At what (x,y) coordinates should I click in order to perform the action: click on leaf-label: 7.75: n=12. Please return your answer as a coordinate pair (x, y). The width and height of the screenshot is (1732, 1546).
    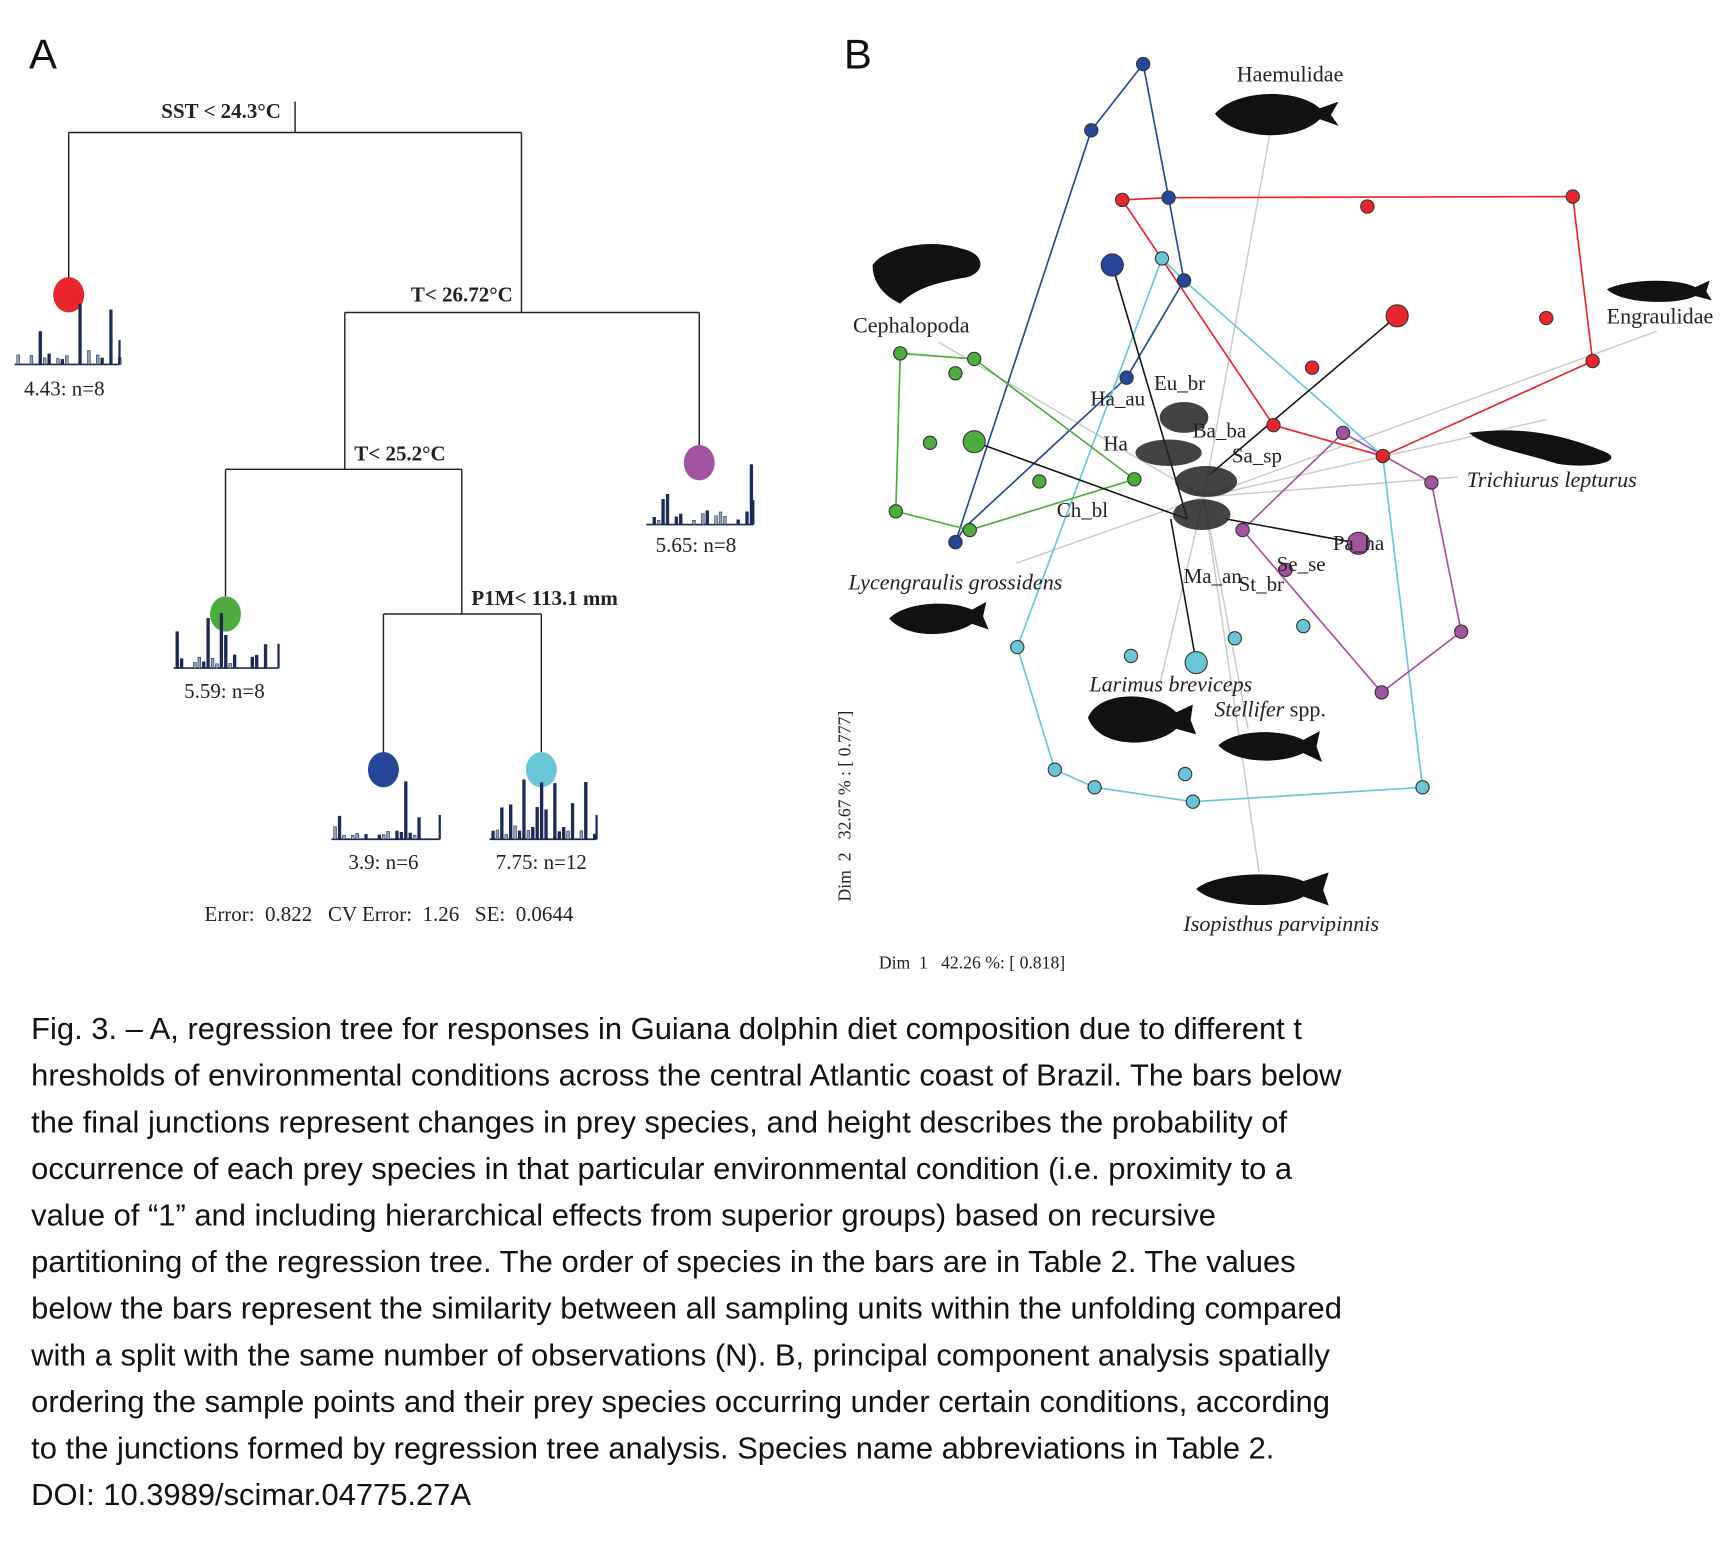
    Looking at the image, I should click on (541, 862).